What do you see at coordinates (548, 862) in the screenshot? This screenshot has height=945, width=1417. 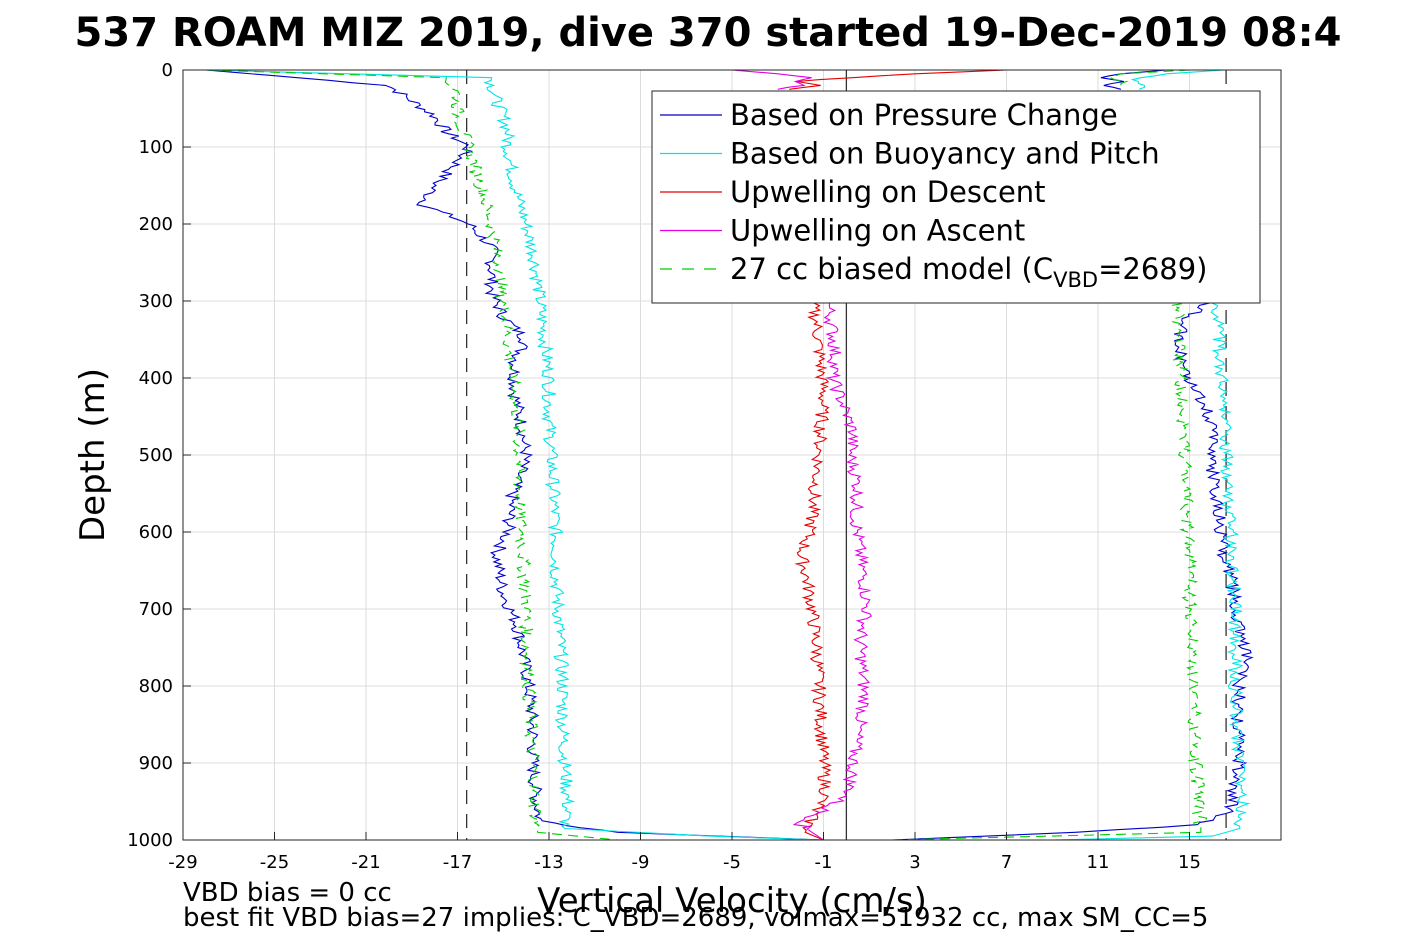 I see `x-tick-label: -13` at bounding box center [548, 862].